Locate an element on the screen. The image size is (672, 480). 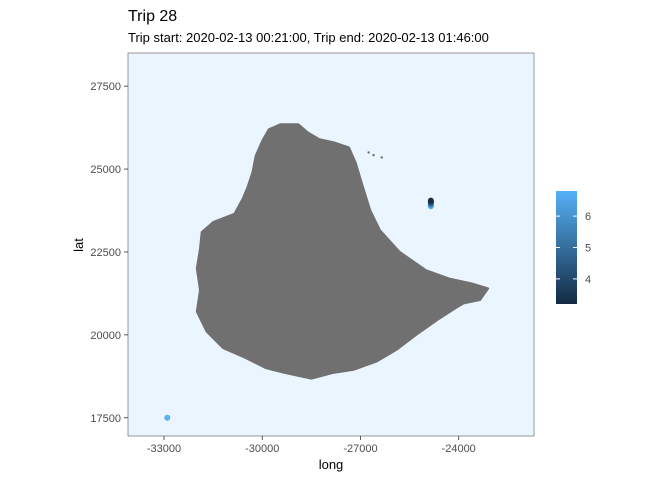
chart-title: Trip 28 is located at coordinates (152, 16).